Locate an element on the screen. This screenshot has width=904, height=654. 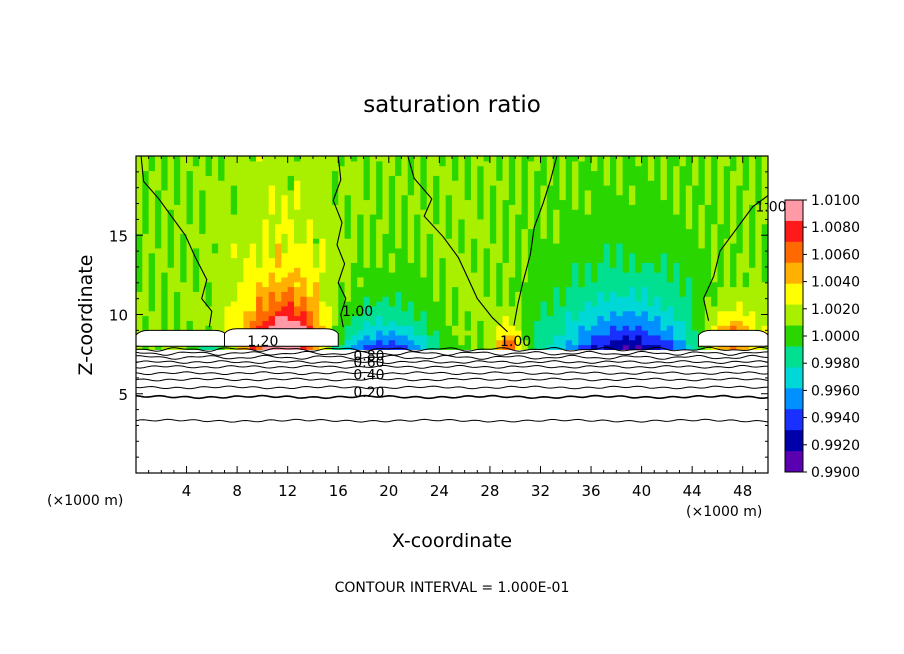
x-tick-label: 4 is located at coordinates (187, 491).